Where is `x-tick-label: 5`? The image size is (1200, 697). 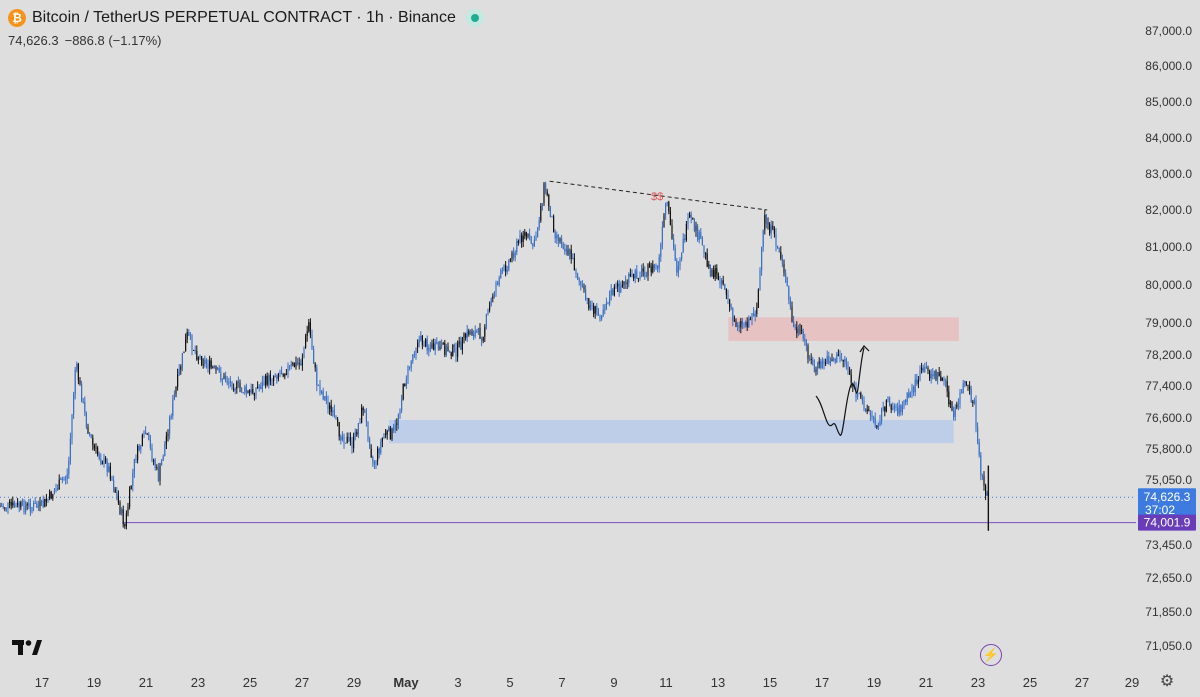 x-tick-label: 5 is located at coordinates (509, 682).